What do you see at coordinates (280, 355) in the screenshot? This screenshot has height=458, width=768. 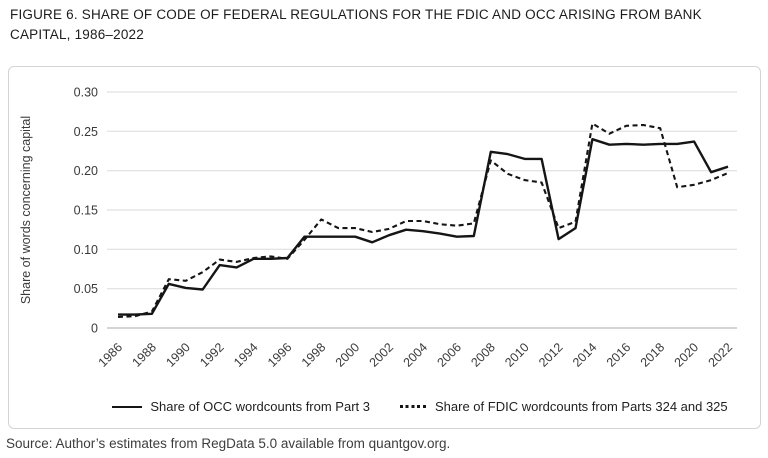 I see `x-tick-label: 1996` at bounding box center [280, 355].